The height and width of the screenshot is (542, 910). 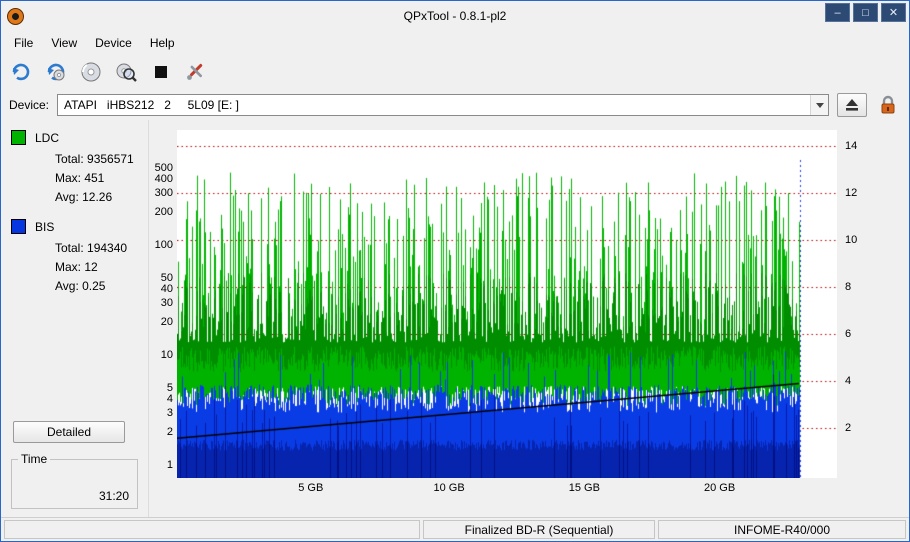 What do you see at coordinates (80, 178) in the screenshot?
I see `ldc-max: Max: 451` at bounding box center [80, 178].